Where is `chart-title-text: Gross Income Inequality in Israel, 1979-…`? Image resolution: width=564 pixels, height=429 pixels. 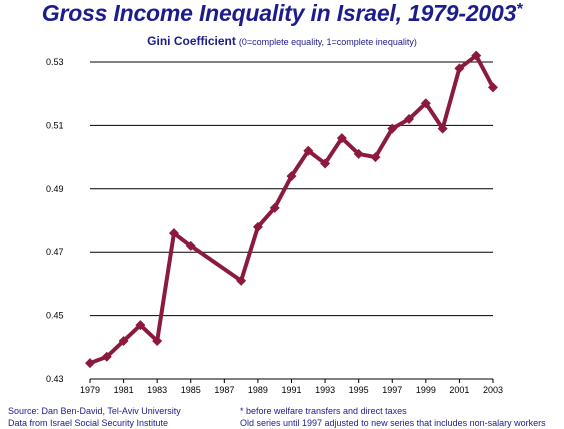 chart-title-text: Gross Income Inequality in Israel, 1979-… is located at coordinates (279, 13).